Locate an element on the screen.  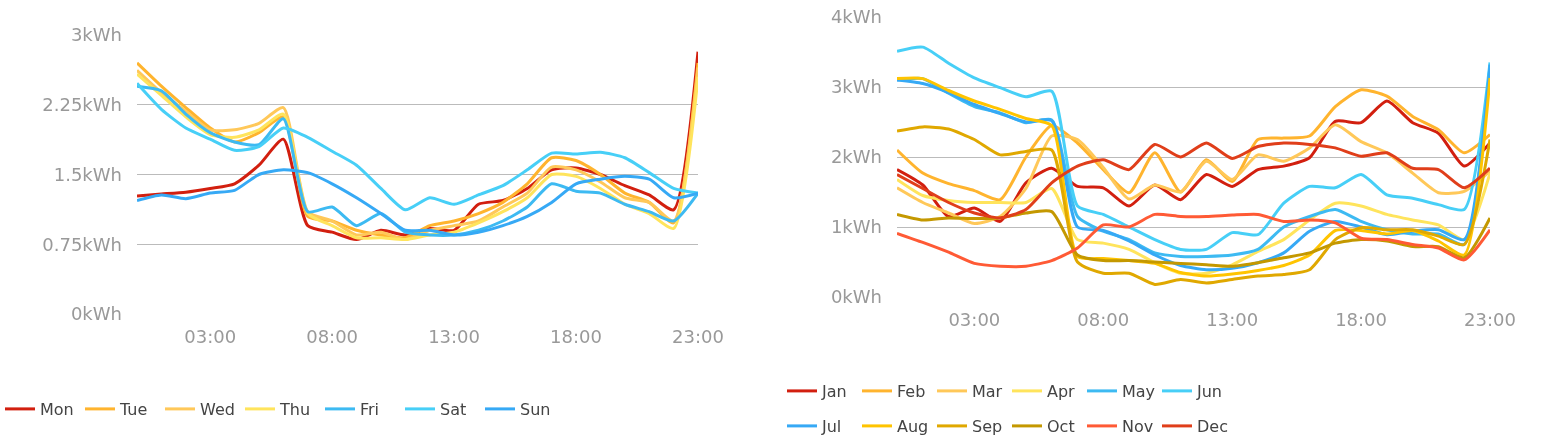
legend-label: Fri is located at coordinates (370, 410).